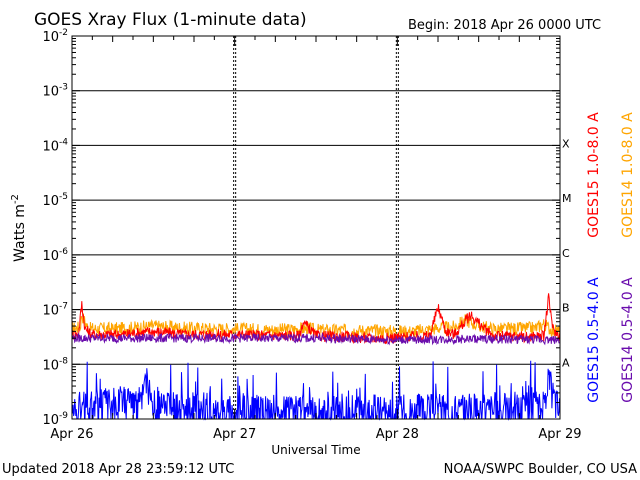 Image resolution: width=640 pixels, height=480 pixels. Describe the element at coordinates (594, 340) in the screenshot. I see `legend-entry: GOES15 0.5-4.0 A` at that location.